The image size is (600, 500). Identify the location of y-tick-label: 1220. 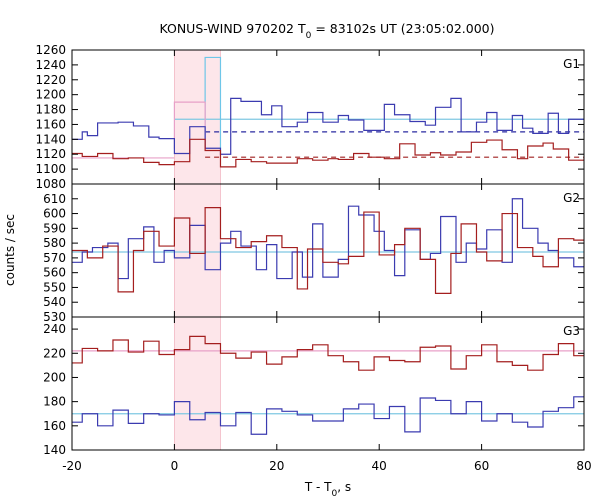
(50, 80).